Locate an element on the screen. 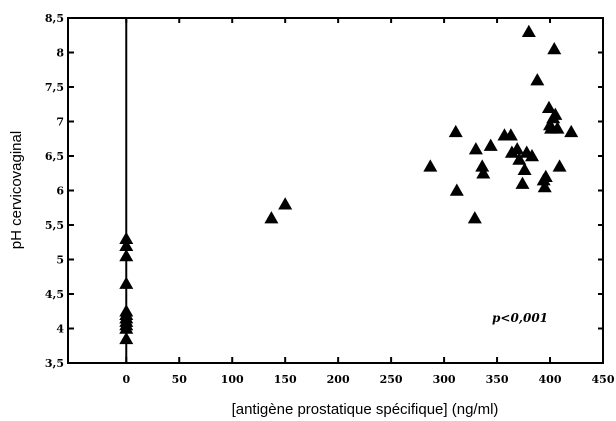 This screenshot has height=421, width=616. y-tick-label: 7 is located at coordinates (60, 122).